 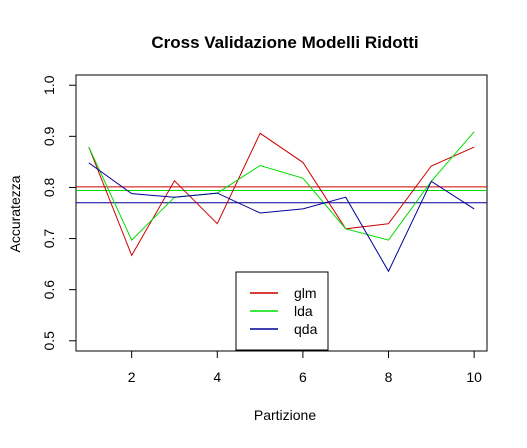 I want to click on y-tick-label: 0.6, so click(x=49, y=290).